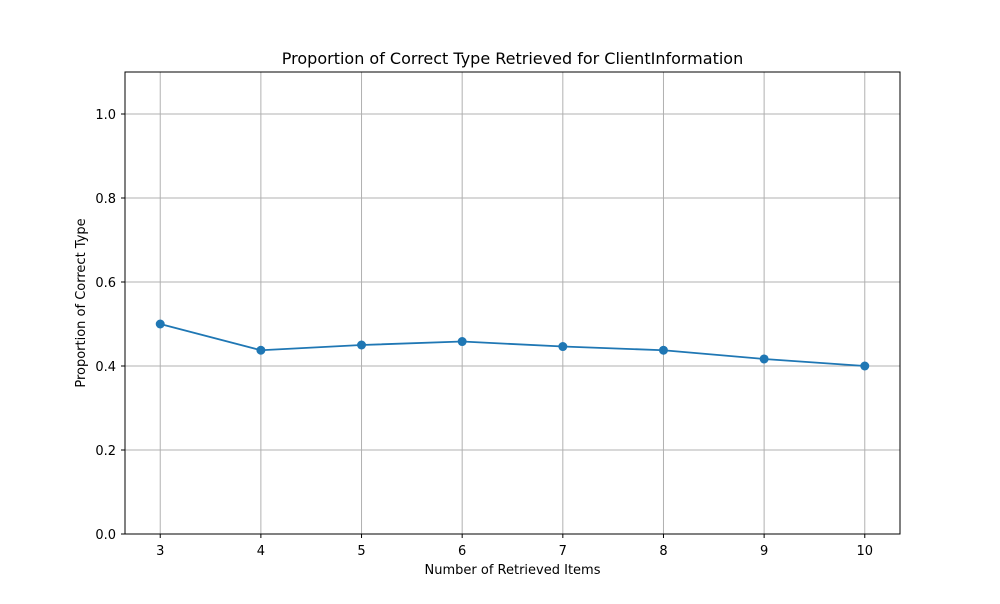  I want to click on x-tick-label: 10, so click(864, 551).